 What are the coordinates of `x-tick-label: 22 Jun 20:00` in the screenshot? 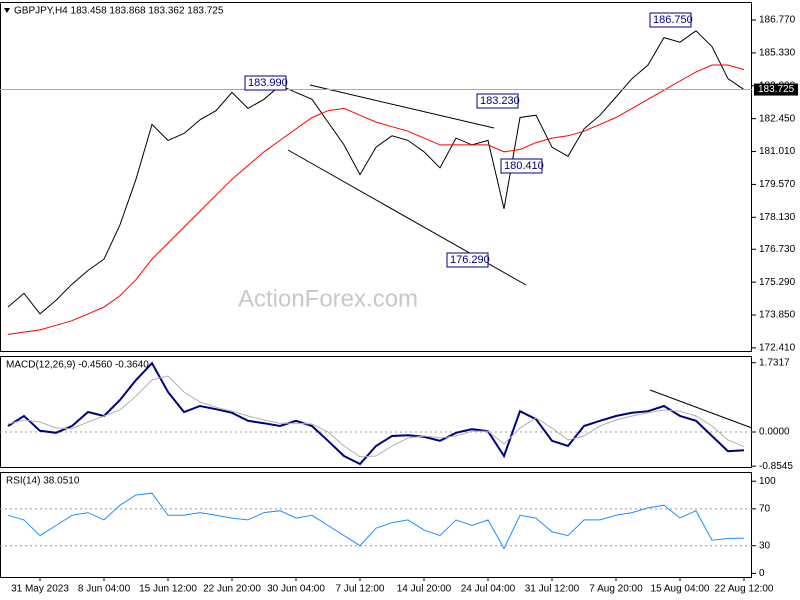 It's located at (232, 589).